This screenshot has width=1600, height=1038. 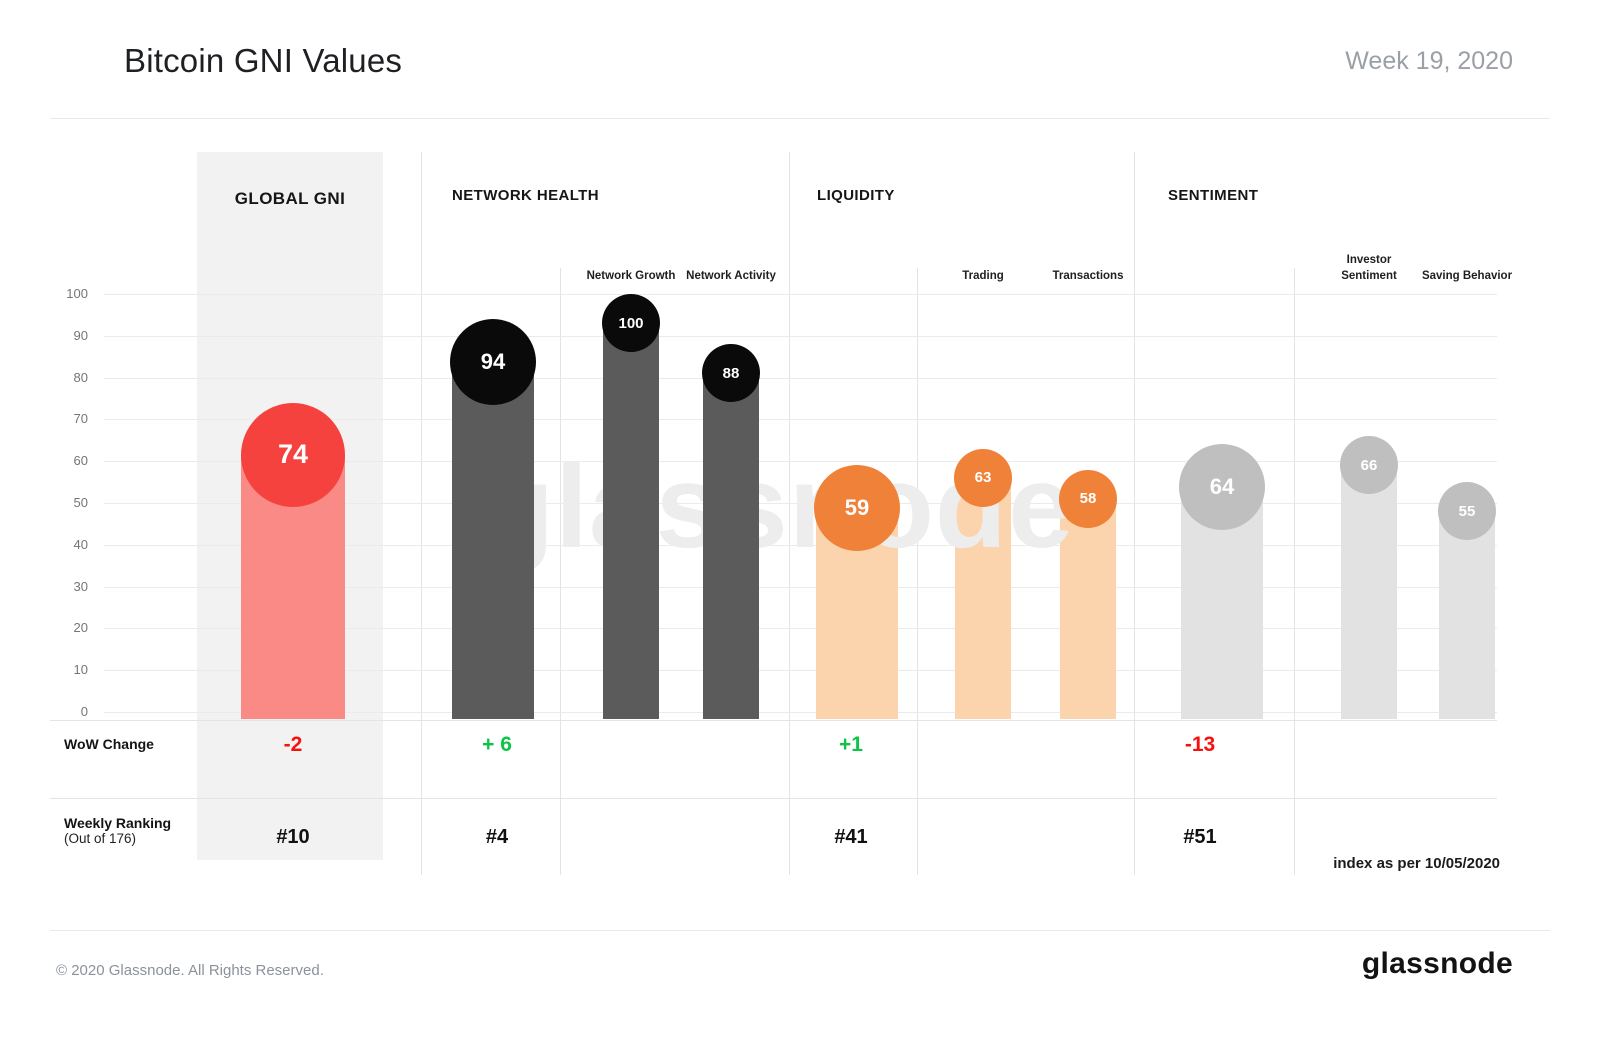 What do you see at coordinates (77, 293) in the screenshot?
I see `y-axis-tick-label: 100` at bounding box center [77, 293].